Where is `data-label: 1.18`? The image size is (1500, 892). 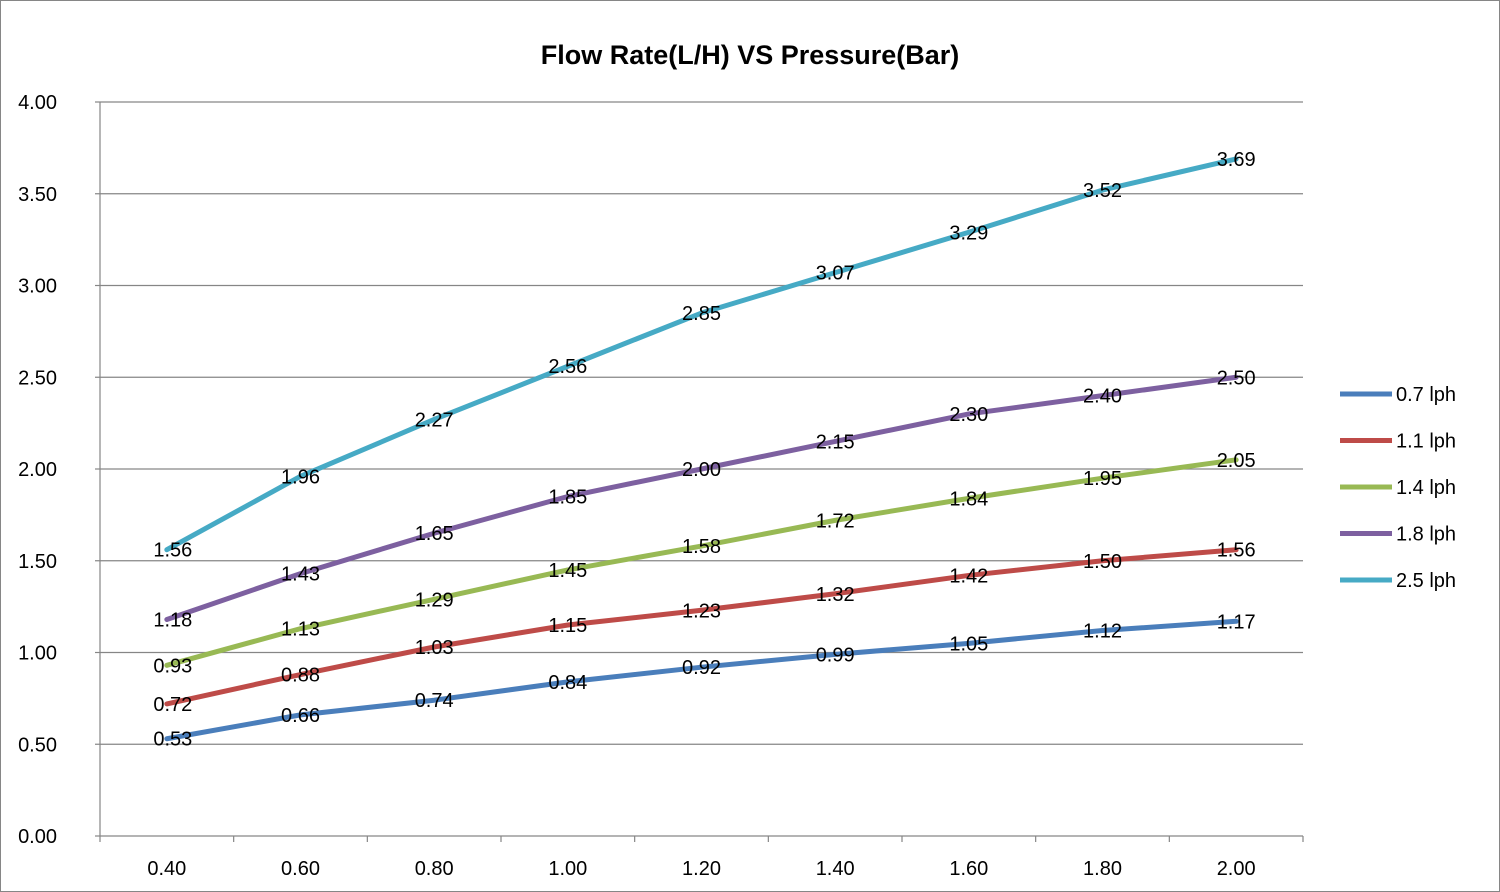
data-label: 1.18 is located at coordinates (172, 620).